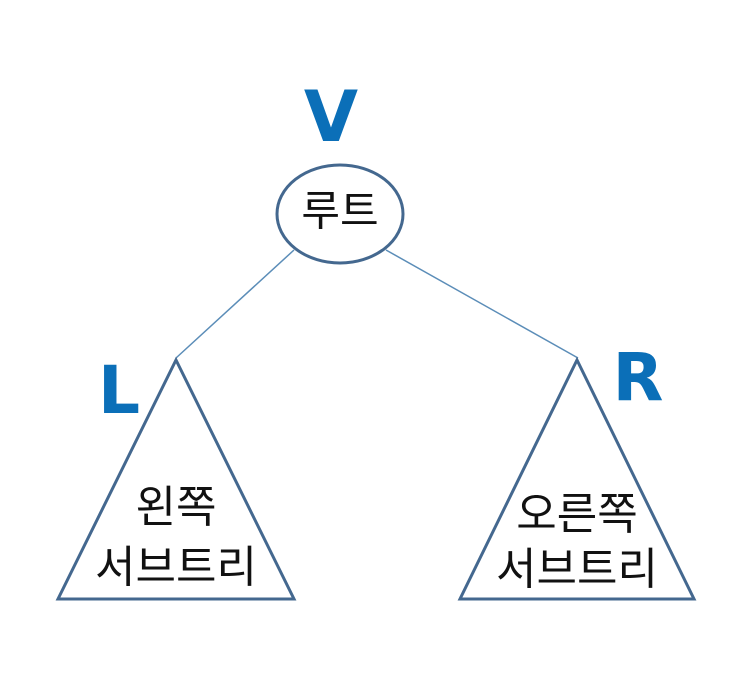  What do you see at coordinates (482, 304) in the screenshot?
I see `edge-root-right` at bounding box center [482, 304].